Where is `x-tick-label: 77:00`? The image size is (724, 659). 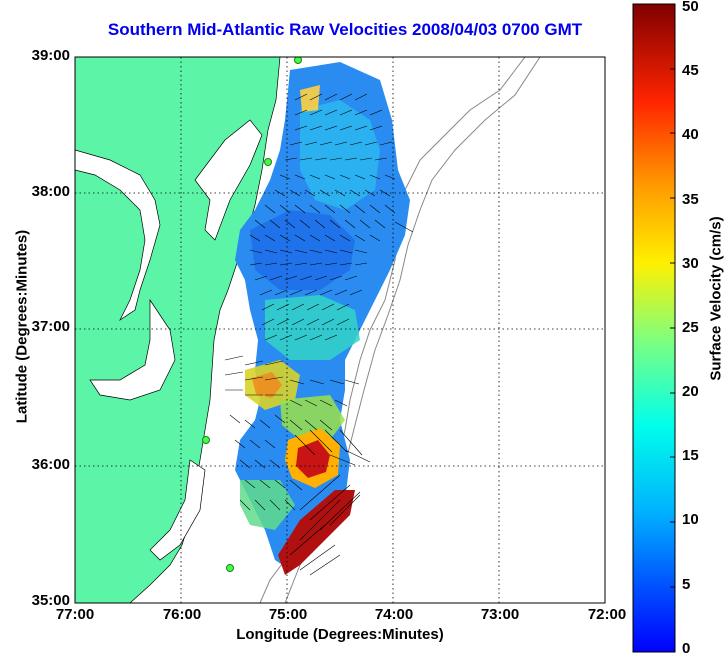 x-tick-label: 77:00 is located at coordinates (75, 614).